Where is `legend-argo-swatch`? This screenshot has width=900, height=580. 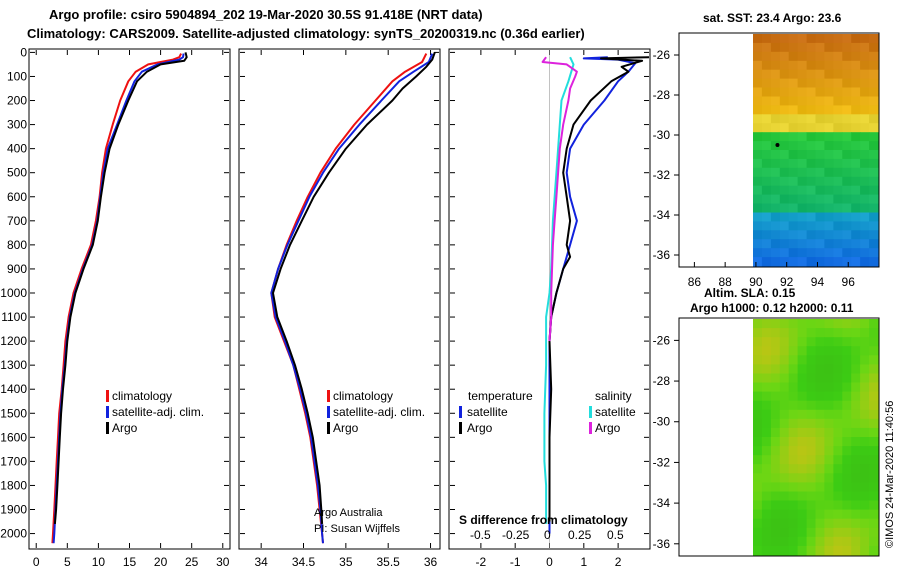 legend-argo-swatch is located at coordinates (107, 428).